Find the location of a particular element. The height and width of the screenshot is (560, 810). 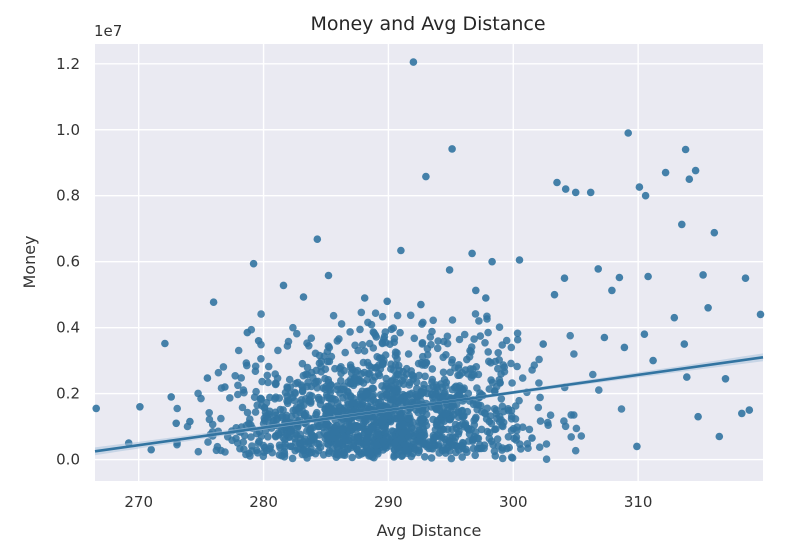

y-tick-labels: 0.0 0.2 0.4 0.6 0.8 1.0 1.2 is located at coordinates (68, 262).